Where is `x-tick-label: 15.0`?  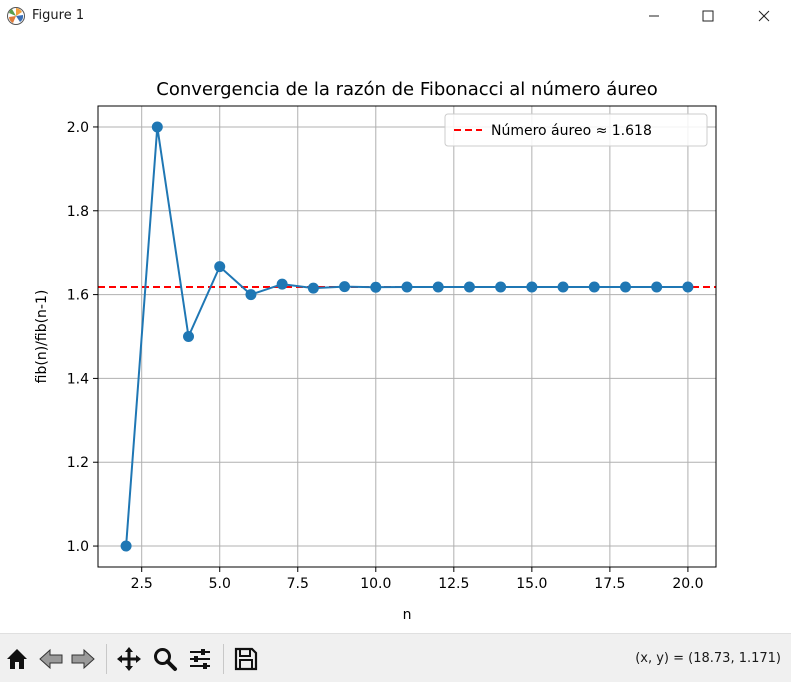
x-tick-label: 15.0 is located at coordinates (531, 584).